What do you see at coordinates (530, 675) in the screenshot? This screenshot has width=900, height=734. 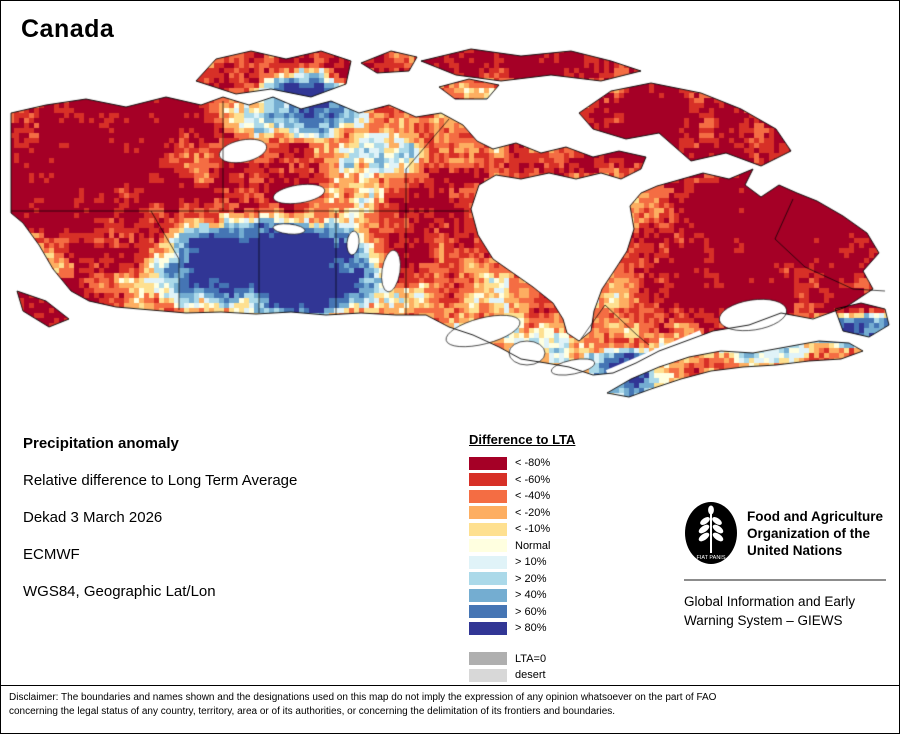 I see `legend-label: desert` at bounding box center [530, 675].